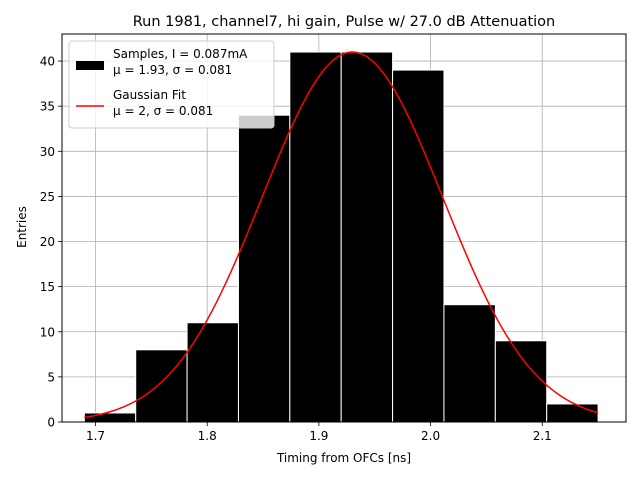 The height and width of the screenshot is (480, 640). I want to click on legend-label: μ = 1.93, σ = 0.081, so click(172, 70).